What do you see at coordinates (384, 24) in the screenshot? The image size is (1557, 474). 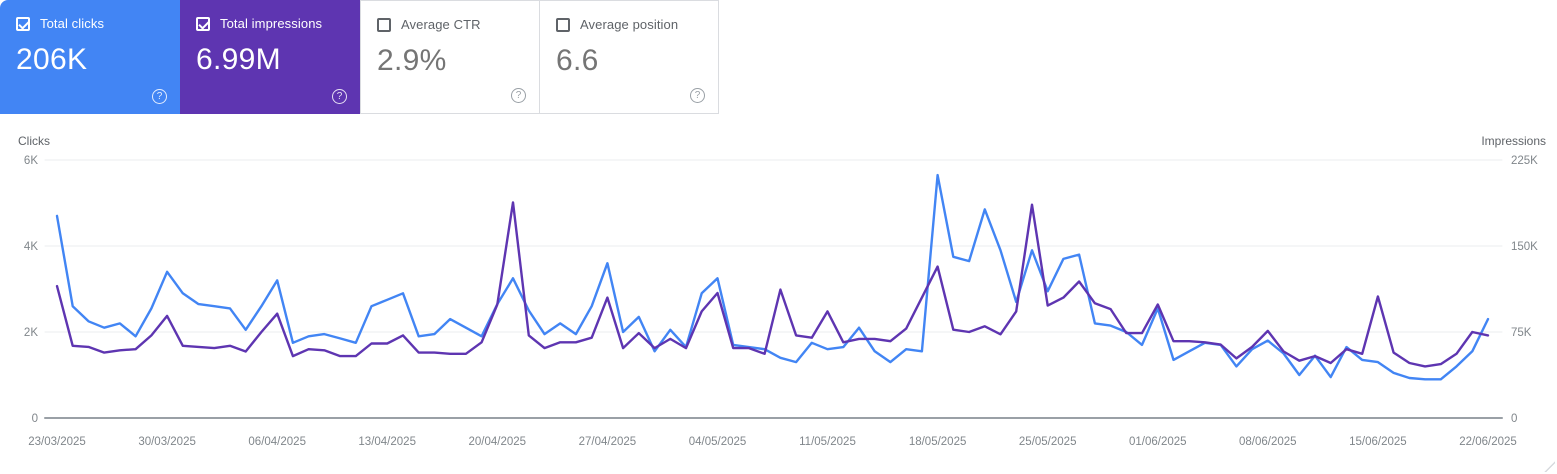 I see `checkbox-average-ctr` at bounding box center [384, 24].